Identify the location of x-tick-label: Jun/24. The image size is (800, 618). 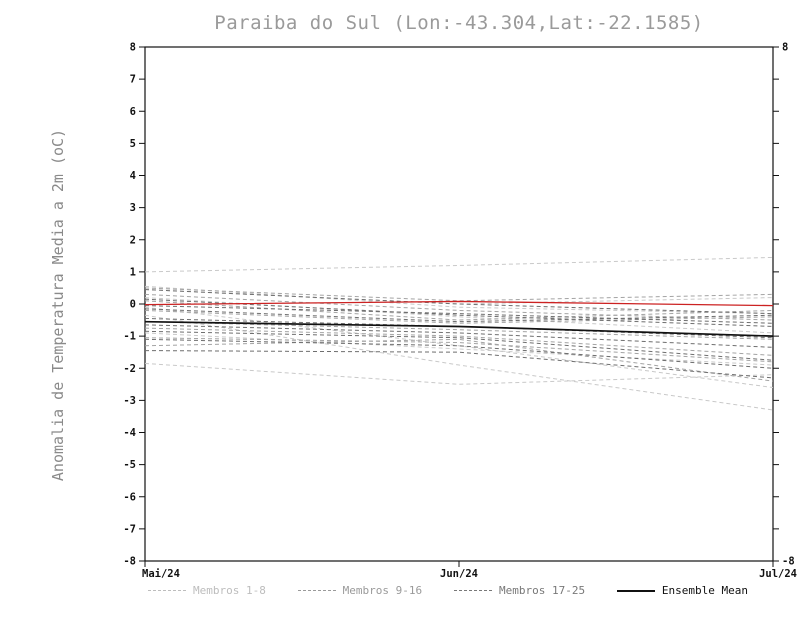
(459, 574).